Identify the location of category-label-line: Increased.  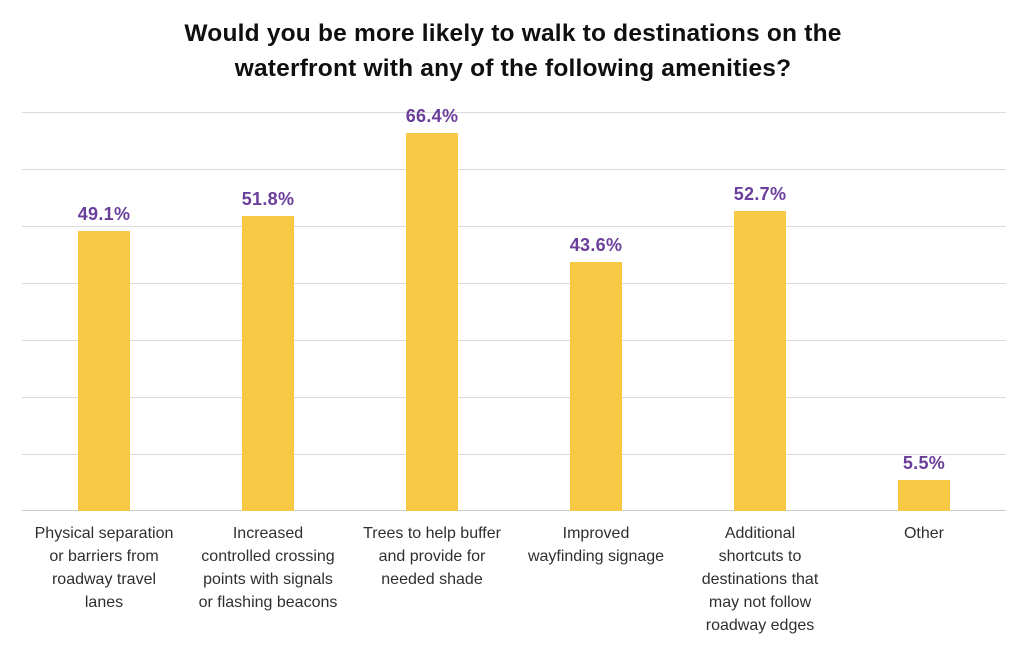
(268, 533).